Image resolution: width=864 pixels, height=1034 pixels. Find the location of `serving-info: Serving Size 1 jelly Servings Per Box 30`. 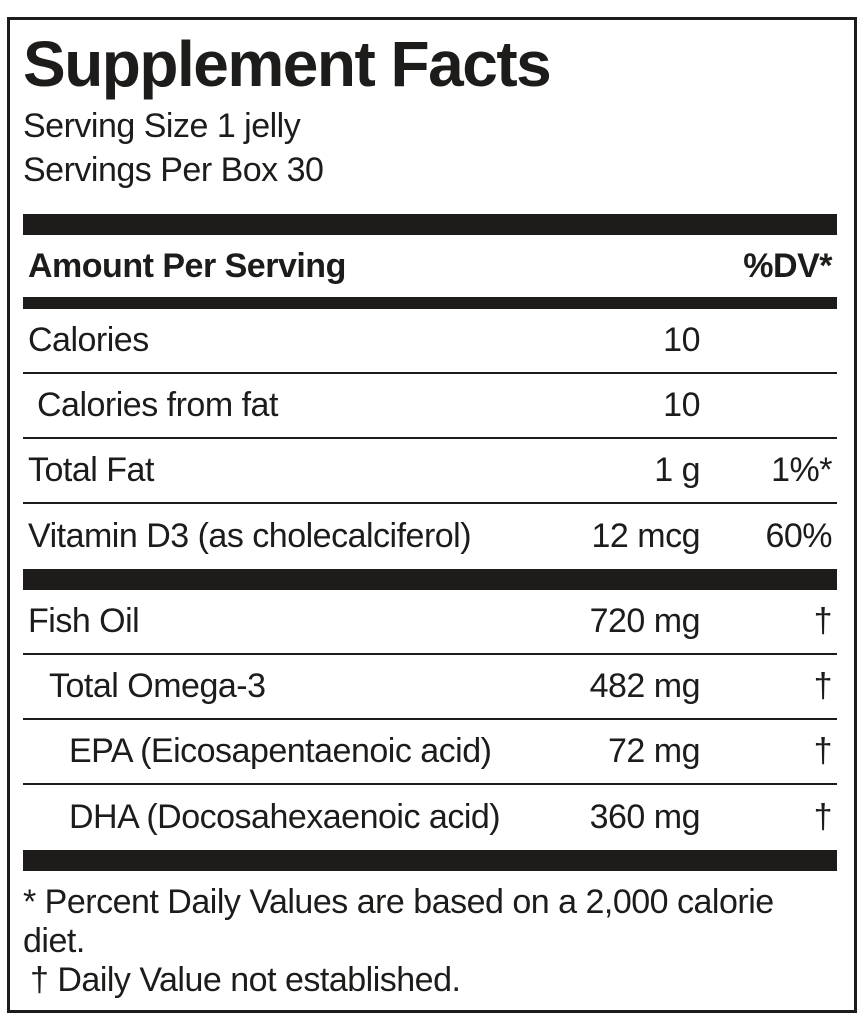

serving-info: Serving Size 1 jelly Servings Per Box 30 is located at coordinates (430, 148).